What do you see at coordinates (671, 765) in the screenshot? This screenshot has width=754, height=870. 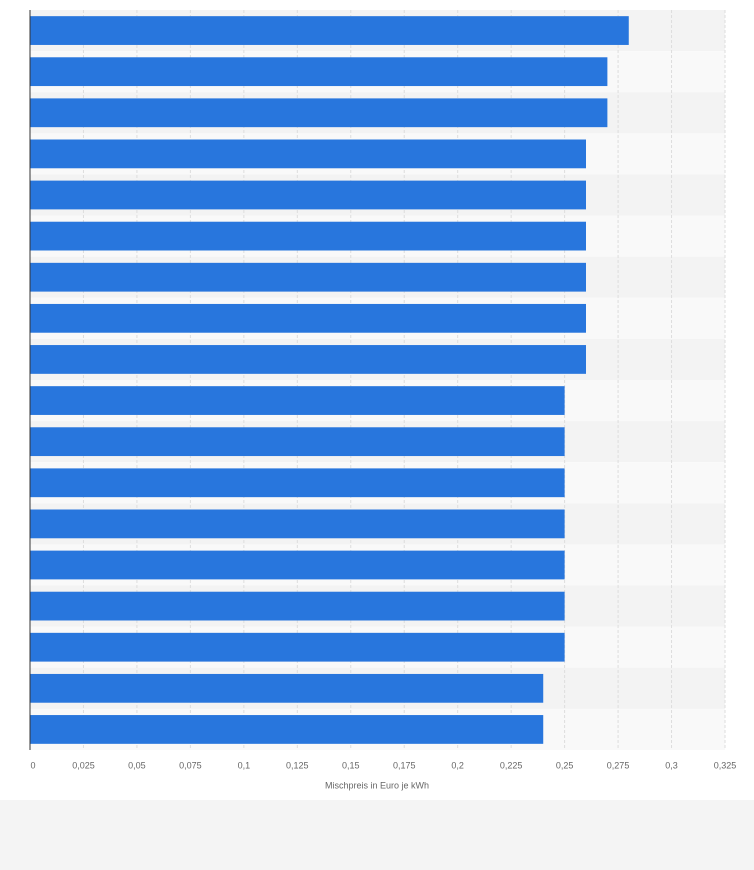 I see `x-tick-label: 0,3` at bounding box center [671, 765].